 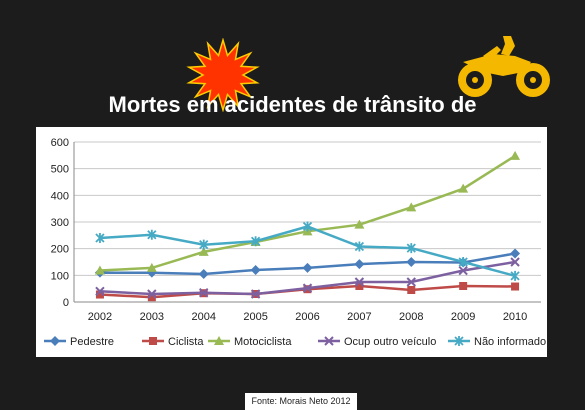 What do you see at coordinates (60, 250) in the screenshot?
I see `y-tick-label: 200` at bounding box center [60, 250].